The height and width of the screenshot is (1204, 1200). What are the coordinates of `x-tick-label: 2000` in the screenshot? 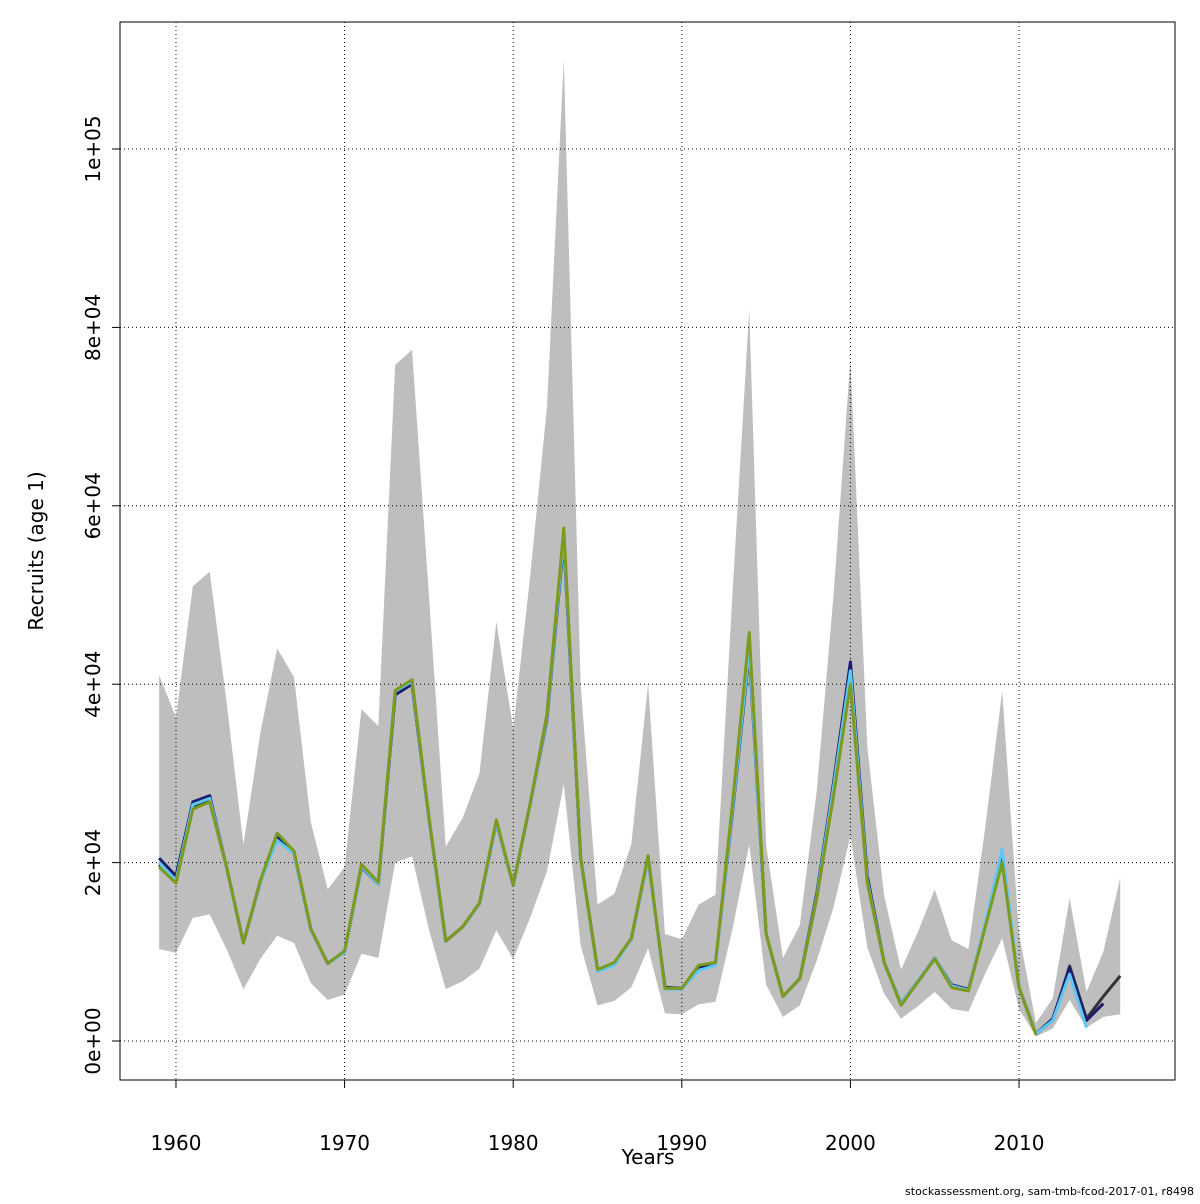 It's located at (850, 1143).